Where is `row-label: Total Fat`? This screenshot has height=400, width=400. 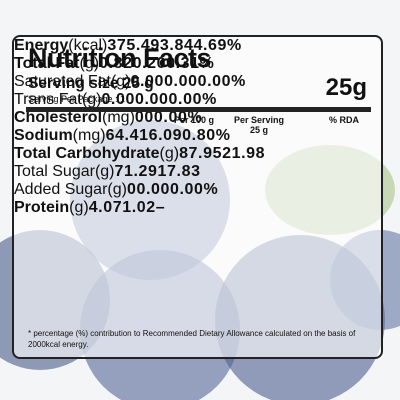
row-label: Total Fat is located at coordinates (47, 63).